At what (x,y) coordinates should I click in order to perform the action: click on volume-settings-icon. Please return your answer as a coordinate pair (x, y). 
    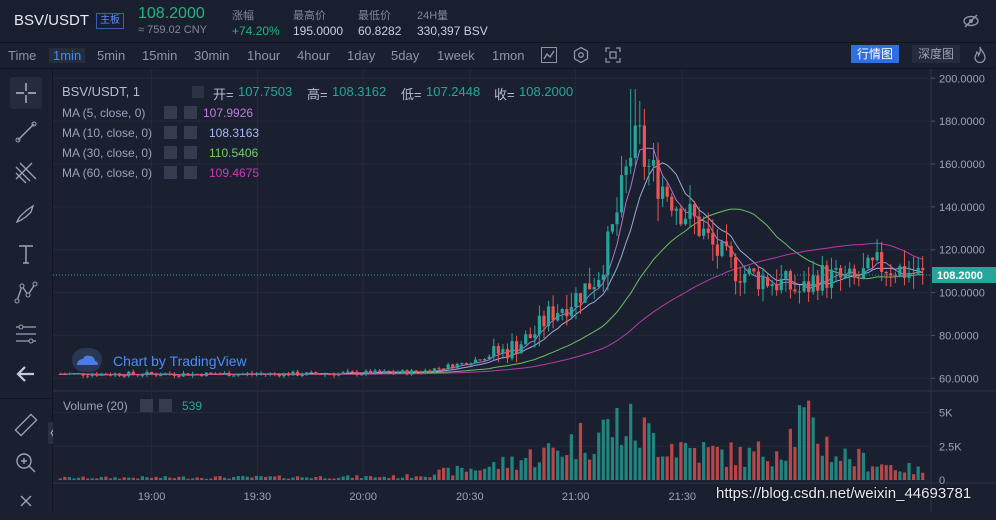
    Looking at the image, I should click on (146, 405).